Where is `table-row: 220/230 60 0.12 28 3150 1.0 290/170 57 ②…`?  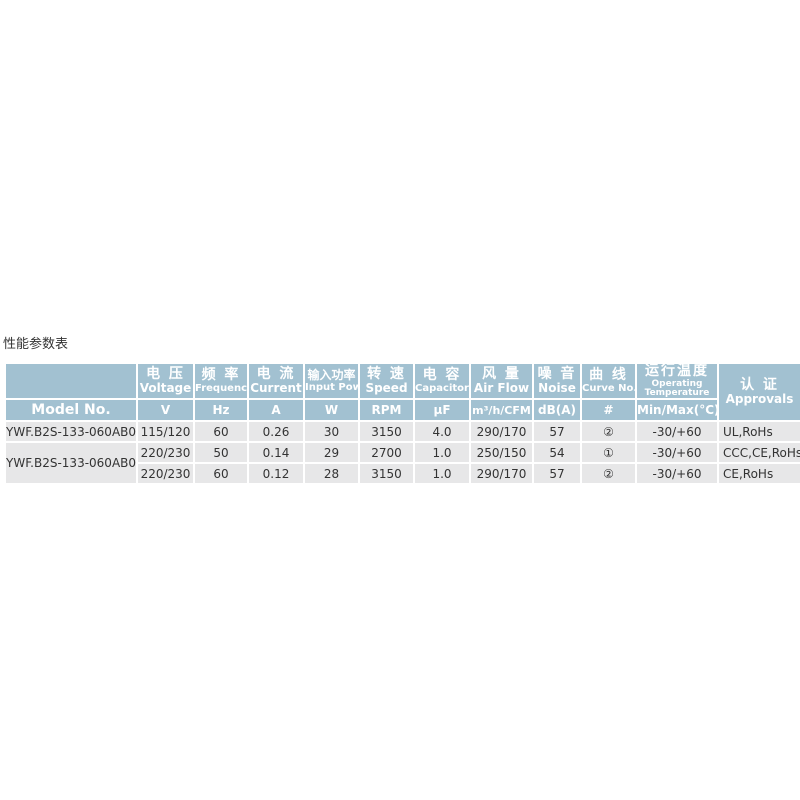
table-row: 220/230 60 0.12 28 3150 1.0 290/170 57 ②… is located at coordinates (402, 473).